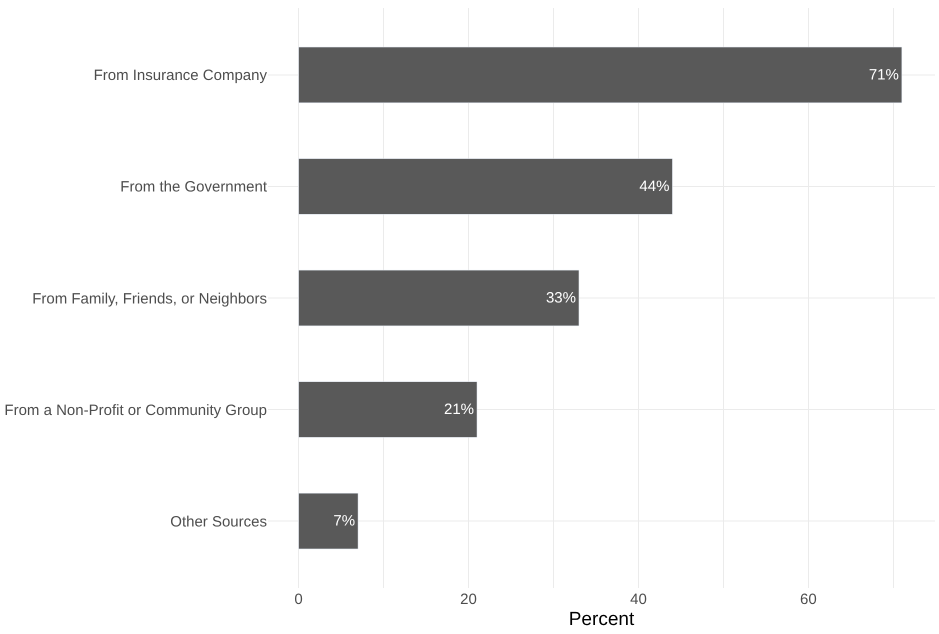  I want to click on y-tick-label: From Family, Friends, or Neighbors, so click(149, 299).